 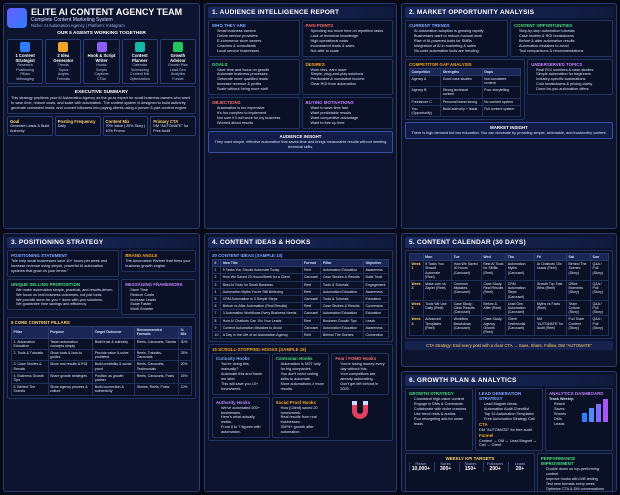 What do you see at coordinates (376, 270) in the screenshot?
I see `table-cell: Awareness` at bounding box center [376, 270].